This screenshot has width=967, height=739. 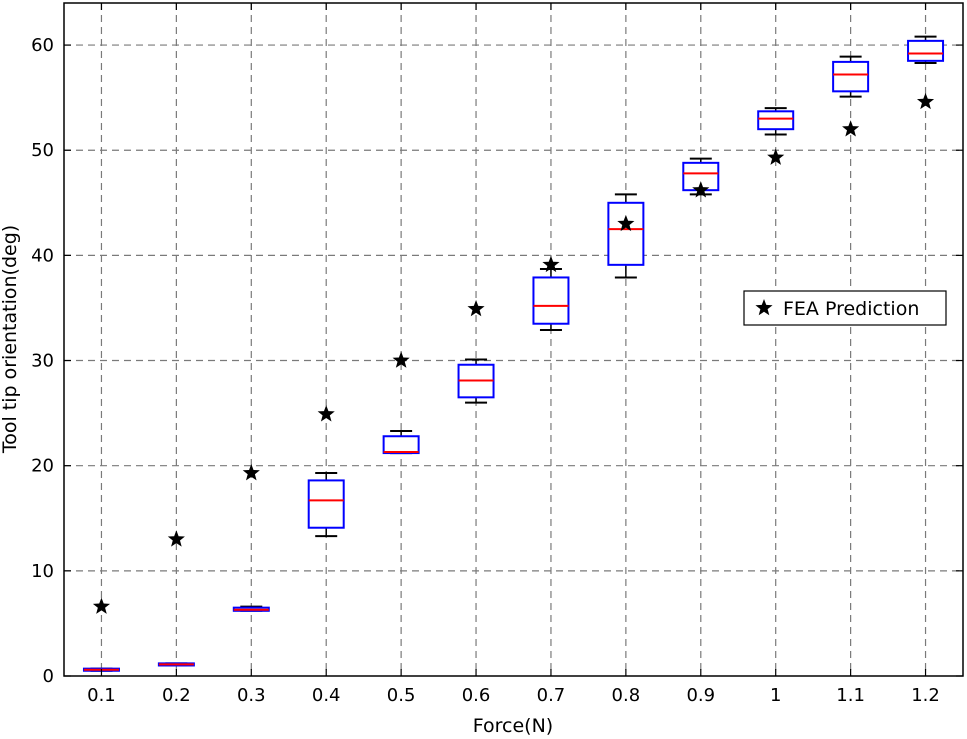 I want to click on x-tick-label: 0.2, so click(x=176, y=695).